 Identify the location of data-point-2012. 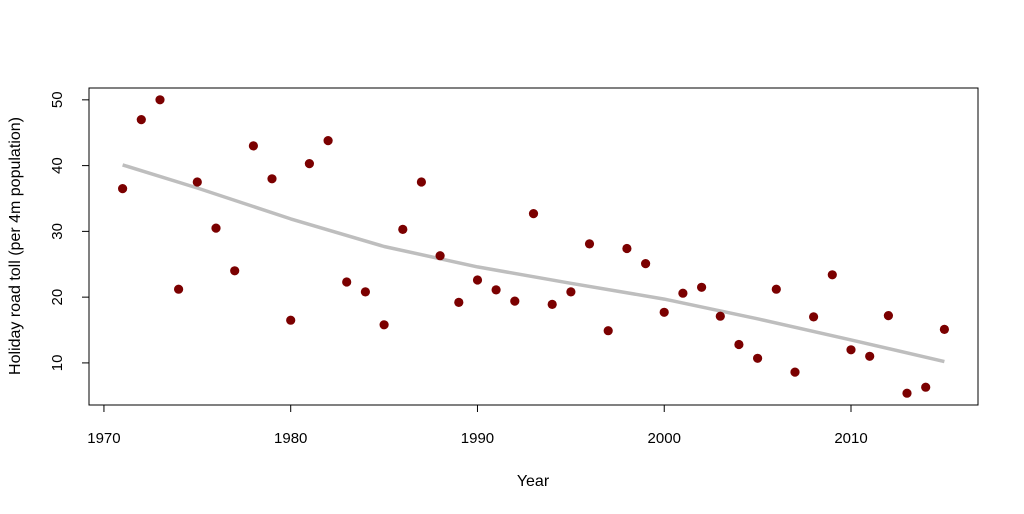
(888, 316).